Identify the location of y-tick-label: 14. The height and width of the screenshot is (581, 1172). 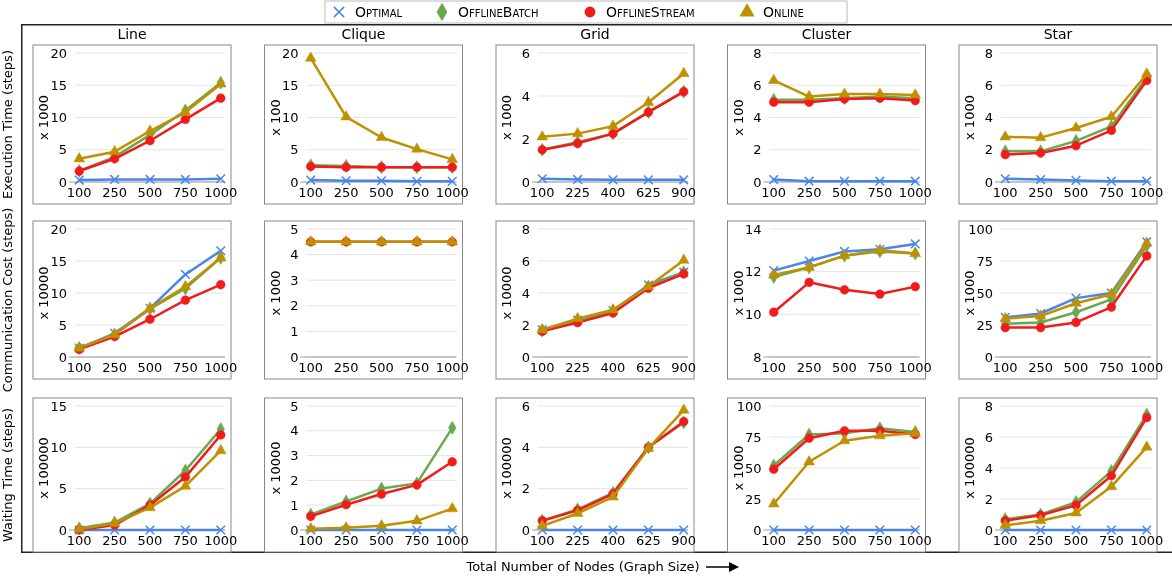
(753, 229).